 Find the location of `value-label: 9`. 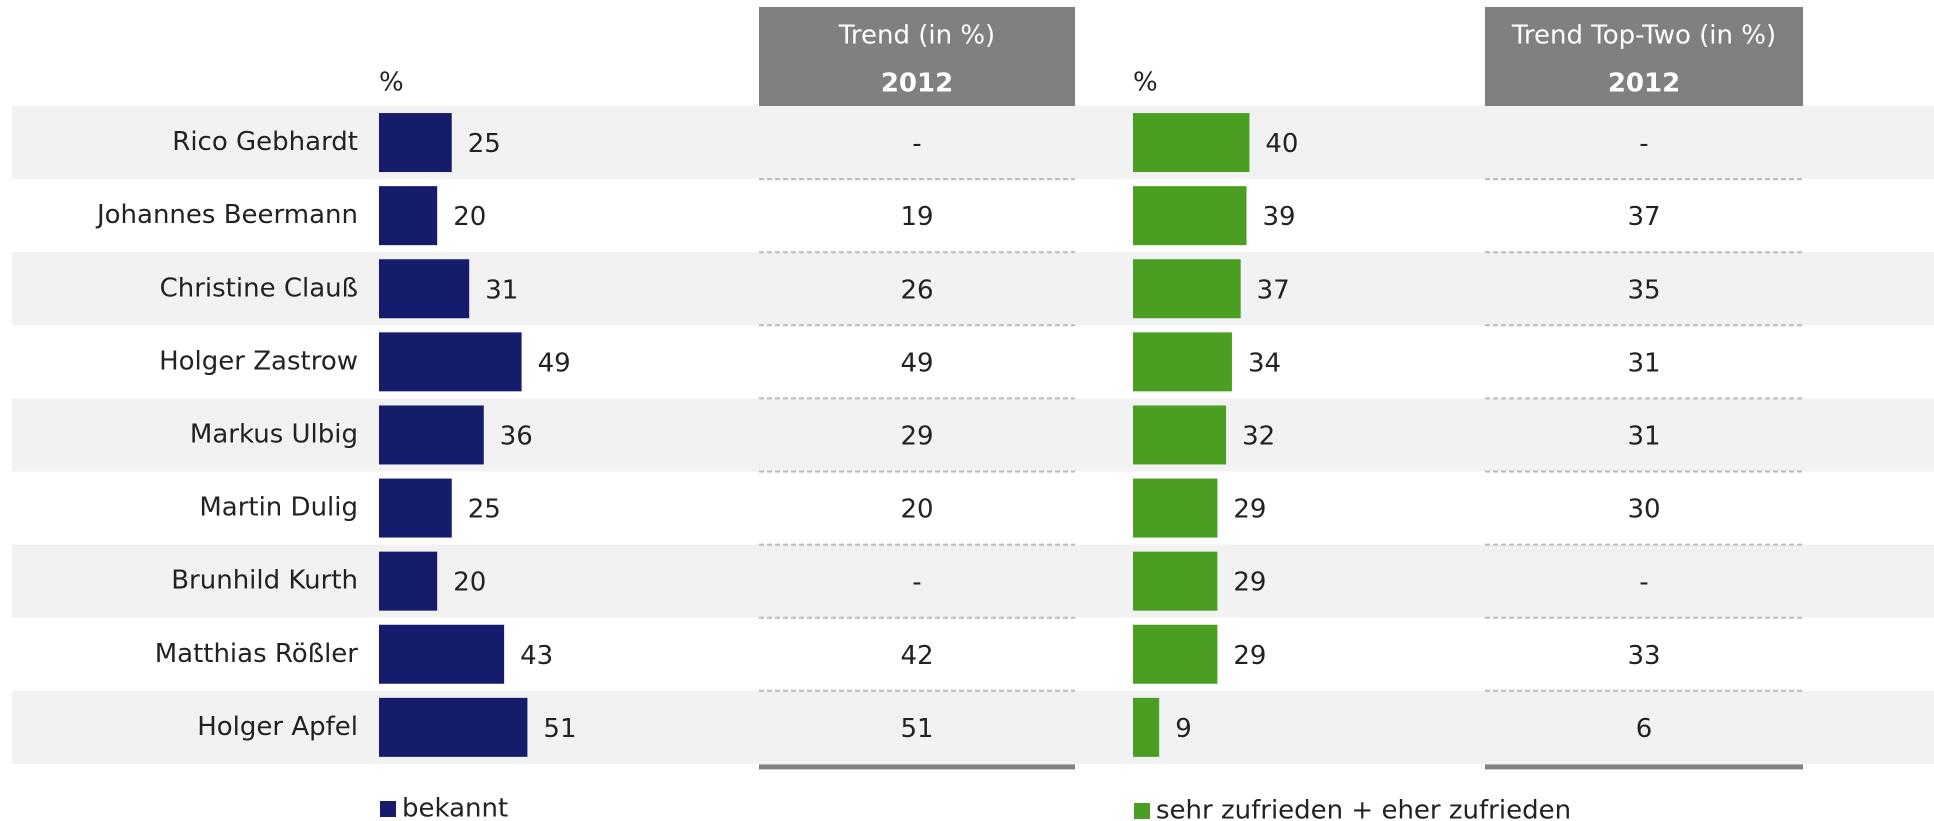

value-label: 9 is located at coordinates (1183, 729).